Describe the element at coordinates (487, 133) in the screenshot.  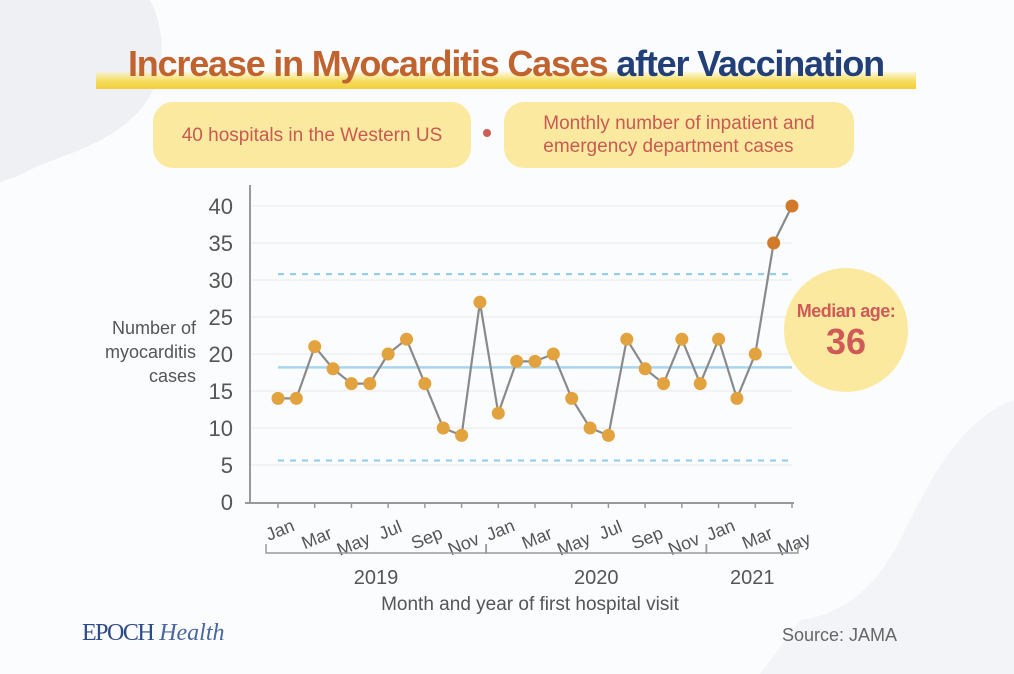
I see `separator-dot` at that location.